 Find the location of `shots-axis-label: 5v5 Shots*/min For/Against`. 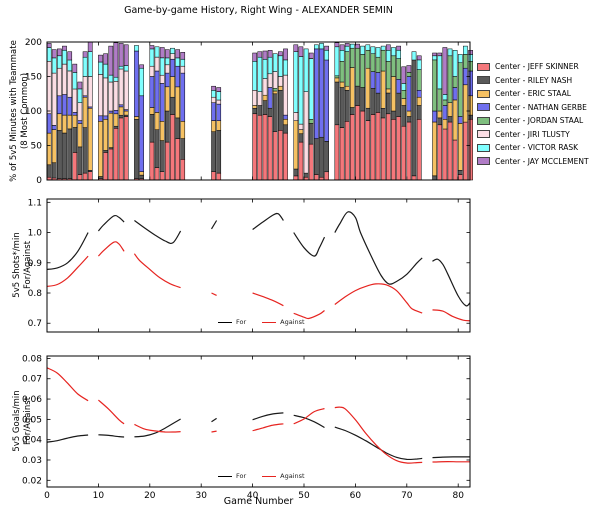

shots-axis-label: 5v5 Shots*/min For/Against is located at coordinates (23, 265).